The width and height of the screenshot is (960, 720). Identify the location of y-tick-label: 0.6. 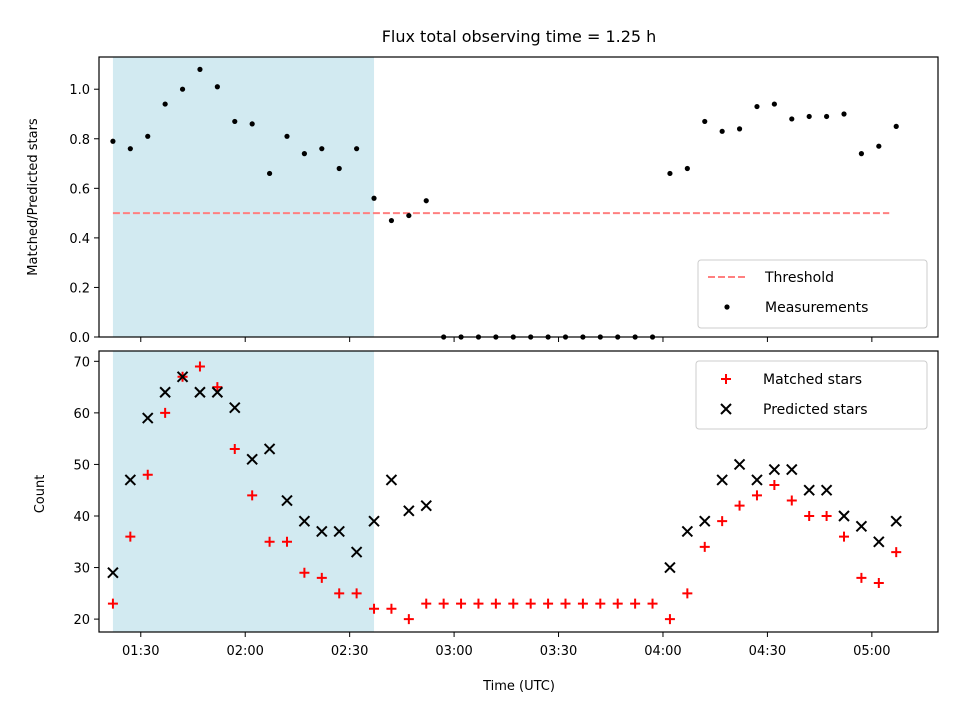
(79, 189).